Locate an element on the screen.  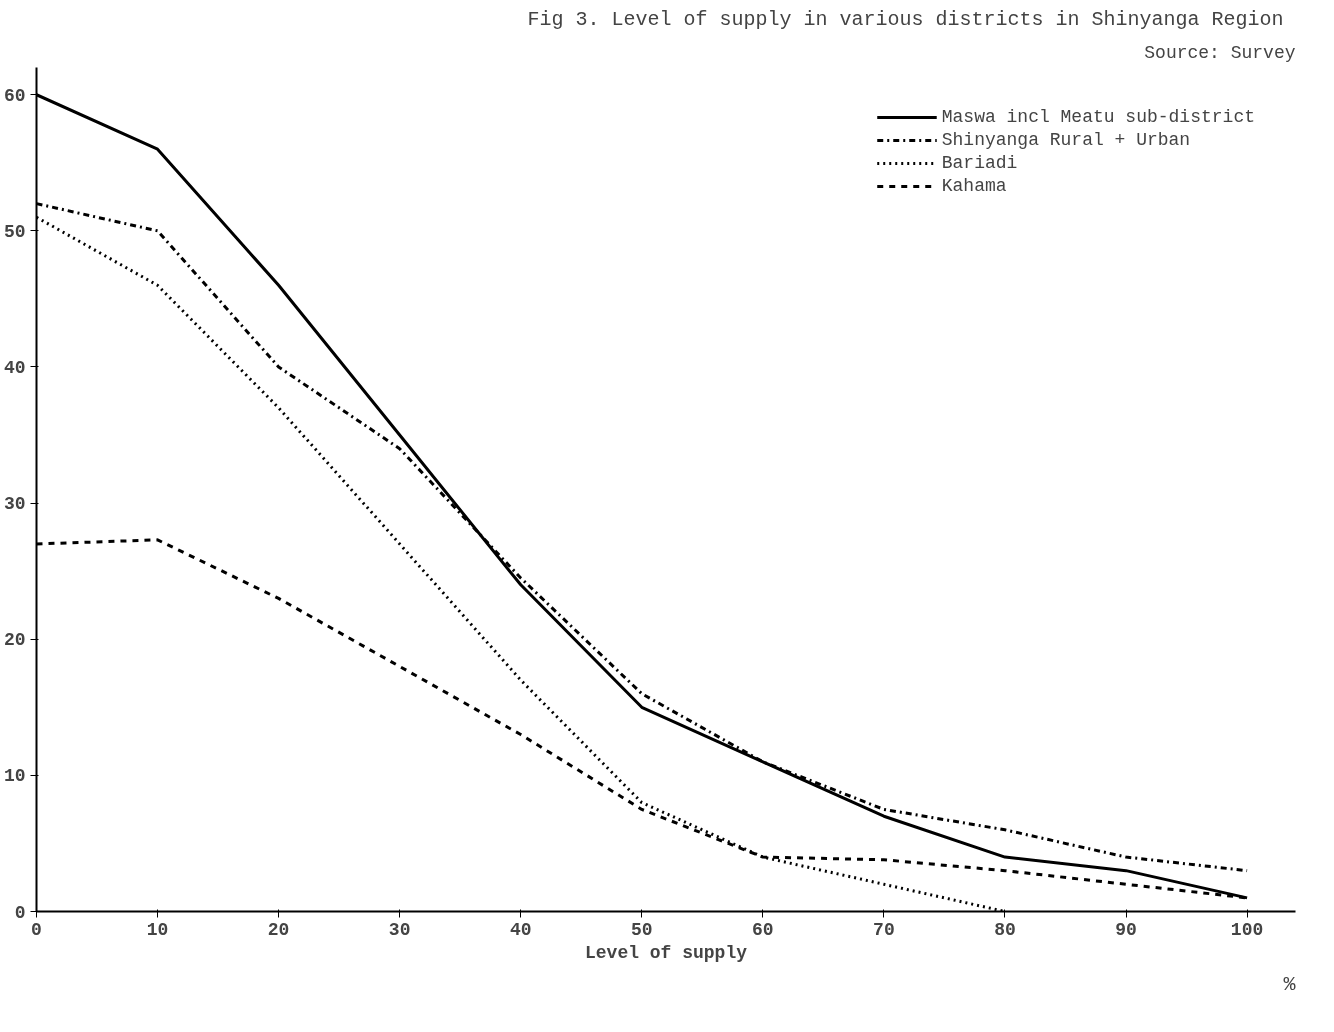
y-tick-label: 0 is located at coordinates (20, 912).